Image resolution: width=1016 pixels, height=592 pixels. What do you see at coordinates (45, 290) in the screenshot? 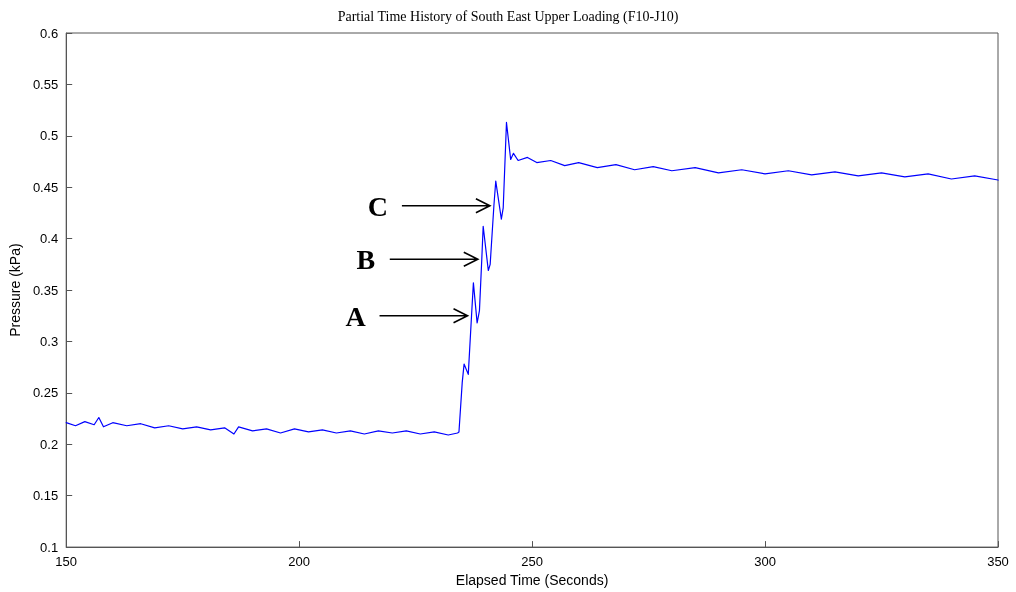
I see `y-tick-label: 0.35` at bounding box center [45, 290].